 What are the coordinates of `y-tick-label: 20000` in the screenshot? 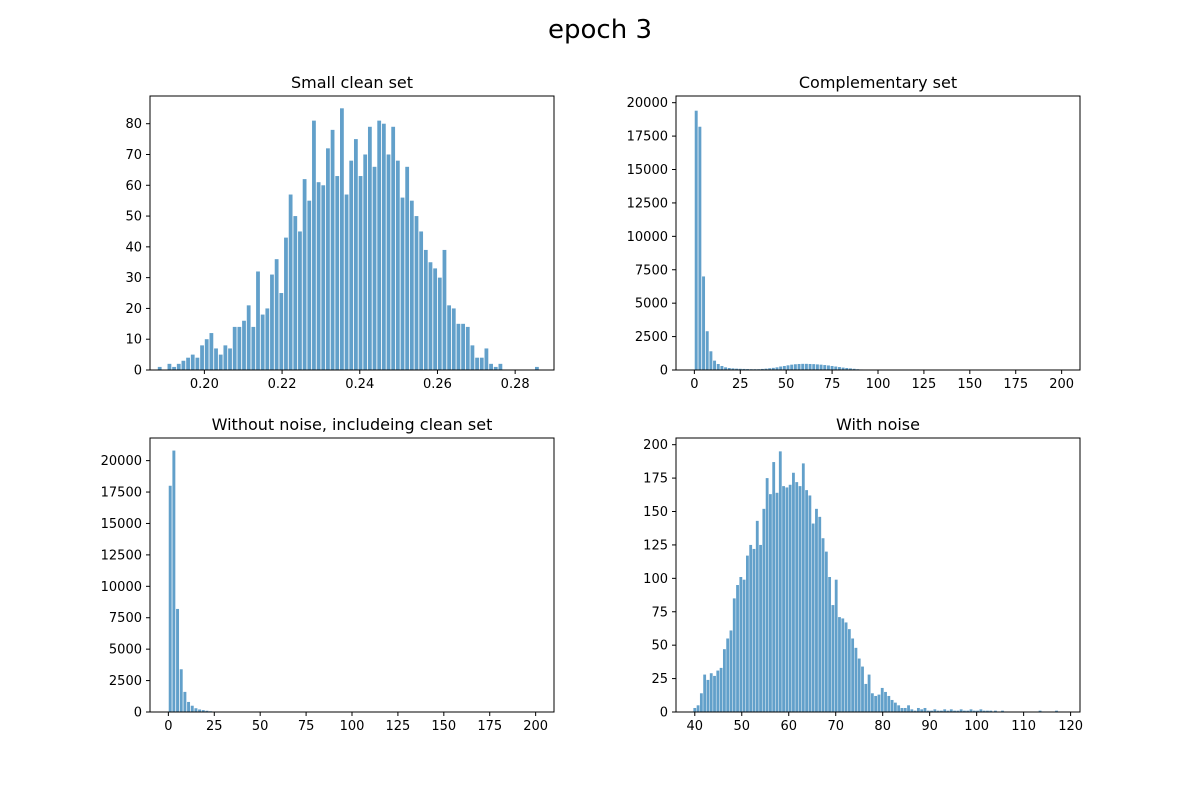 It's located at (647, 103).